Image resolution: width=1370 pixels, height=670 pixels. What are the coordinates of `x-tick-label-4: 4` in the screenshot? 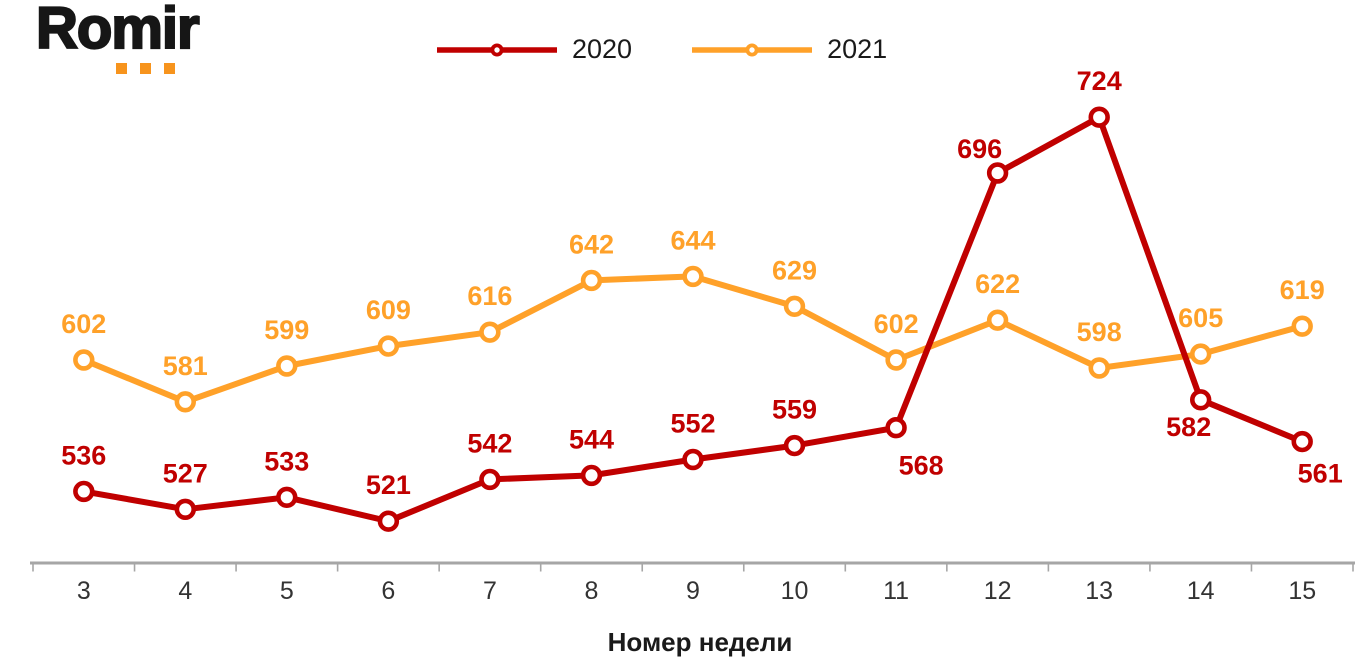 It's located at (185, 591).